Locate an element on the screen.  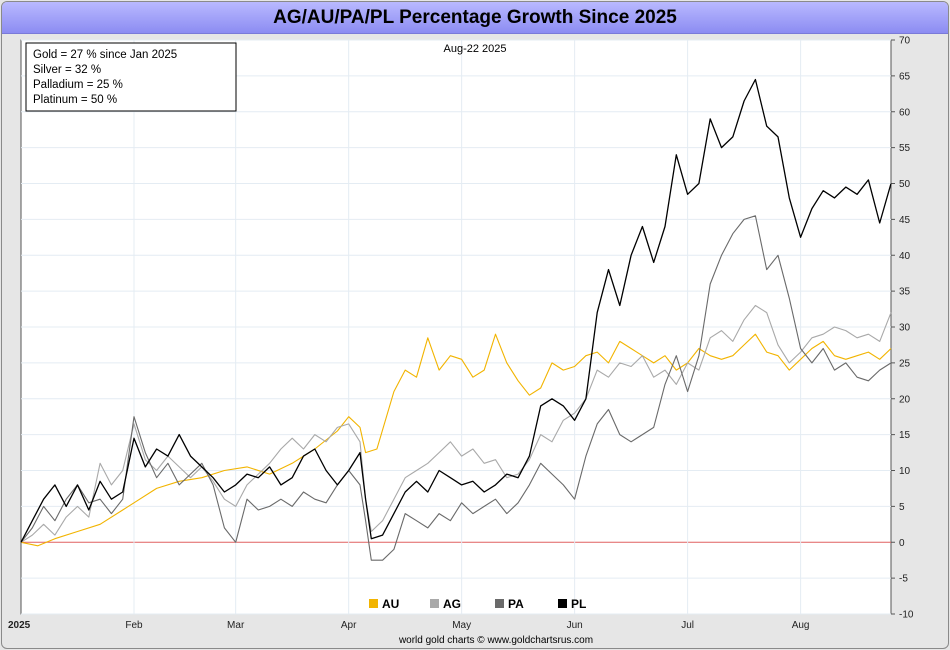
y-tick-label: 15 is located at coordinates (905, 435).